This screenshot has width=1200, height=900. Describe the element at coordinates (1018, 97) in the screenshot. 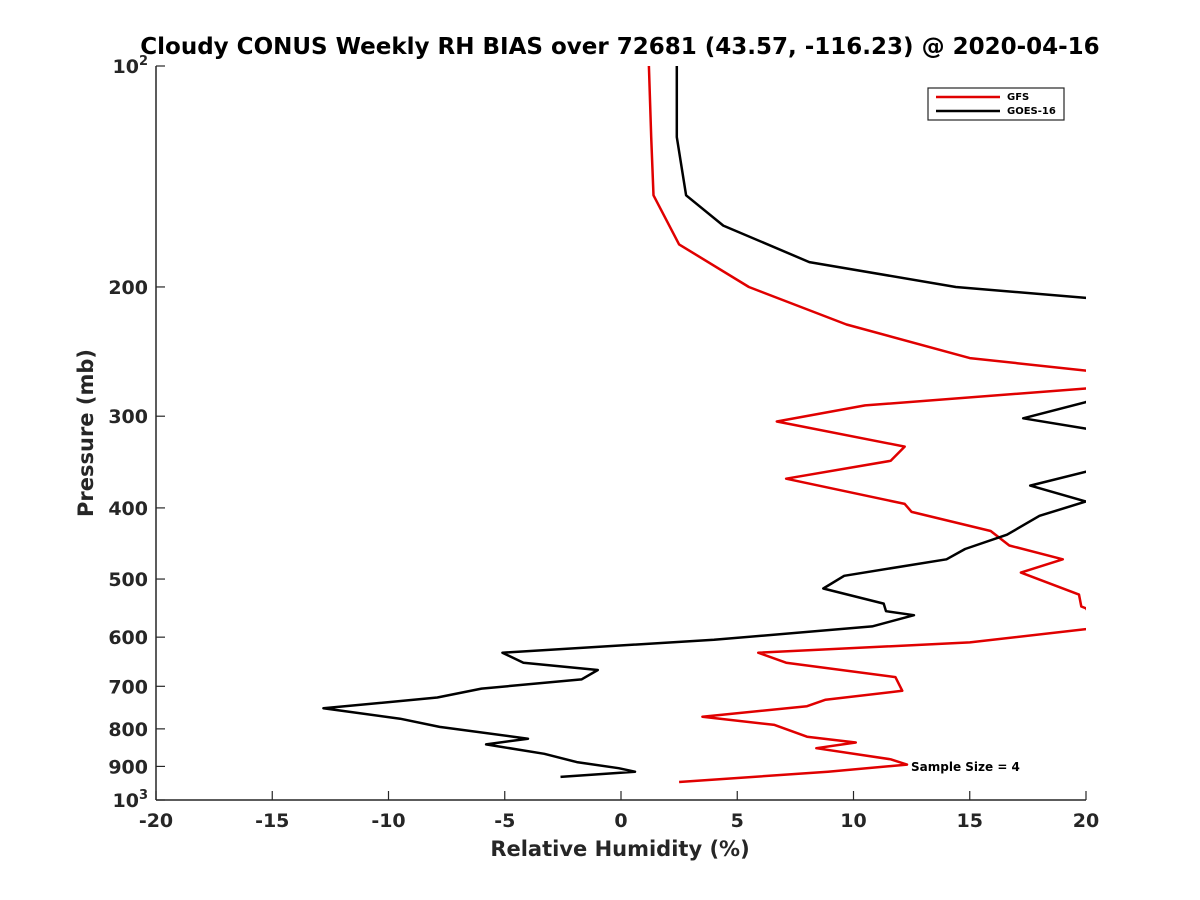

I see `legend-label-gfs: GFS` at that location.